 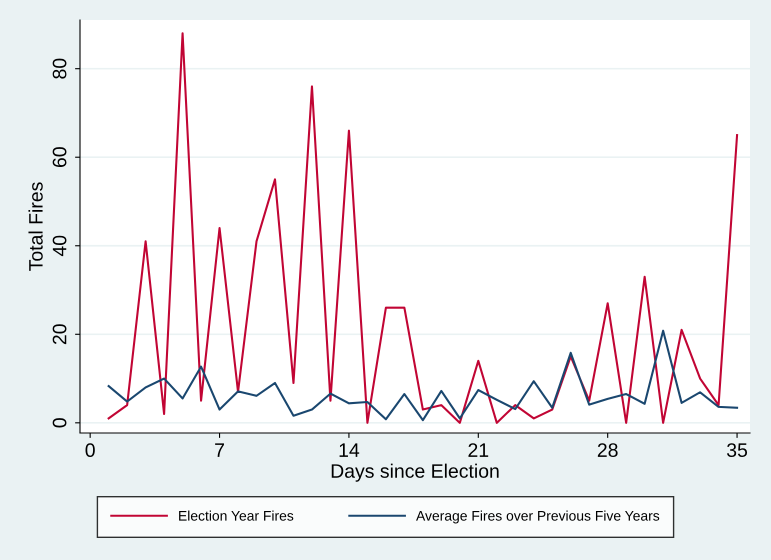 What do you see at coordinates (423, 376) in the screenshot?
I see `line-series` at bounding box center [423, 376].